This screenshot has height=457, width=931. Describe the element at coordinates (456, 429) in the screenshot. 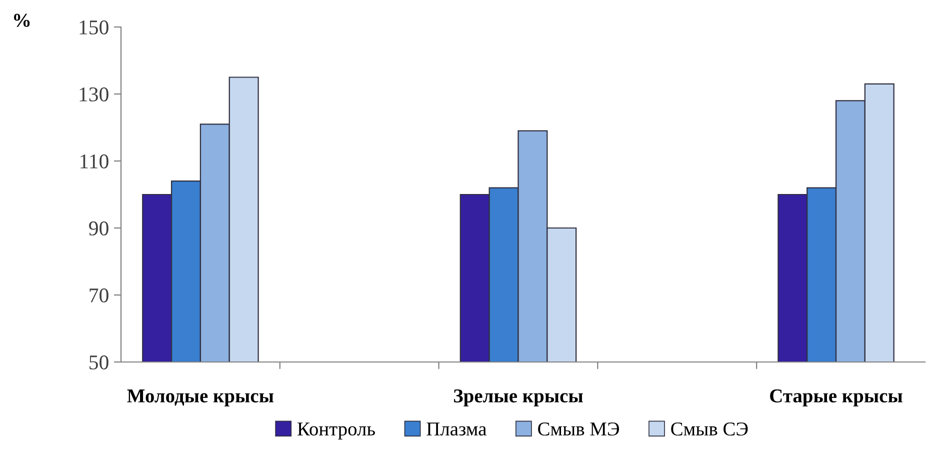

I see `legend-label: Плазма` at that location.